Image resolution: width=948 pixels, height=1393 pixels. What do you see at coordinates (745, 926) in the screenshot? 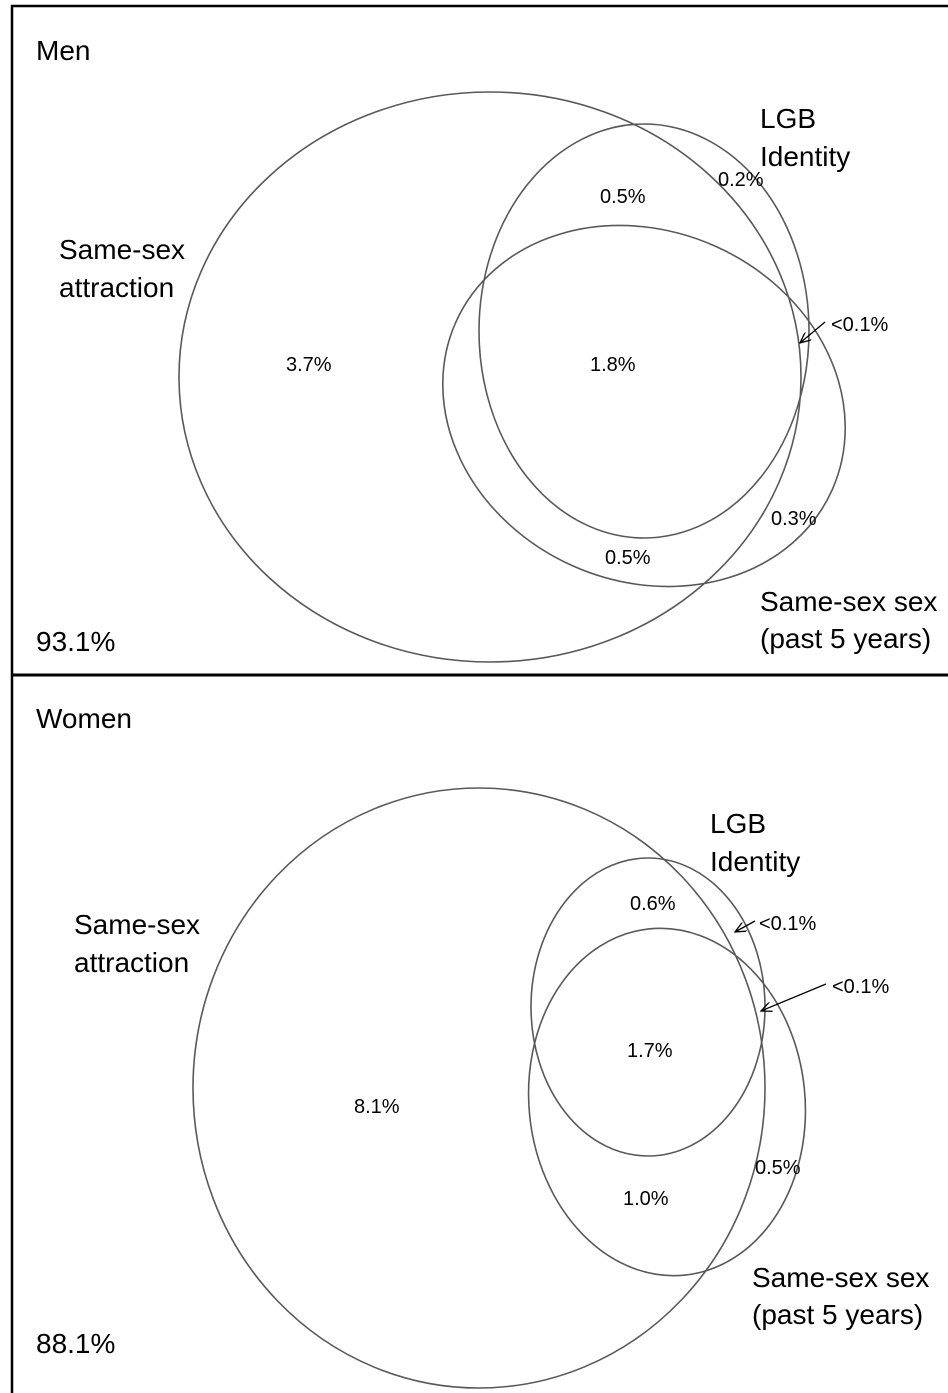
I see `arrow-identity-only` at bounding box center [745, 926].